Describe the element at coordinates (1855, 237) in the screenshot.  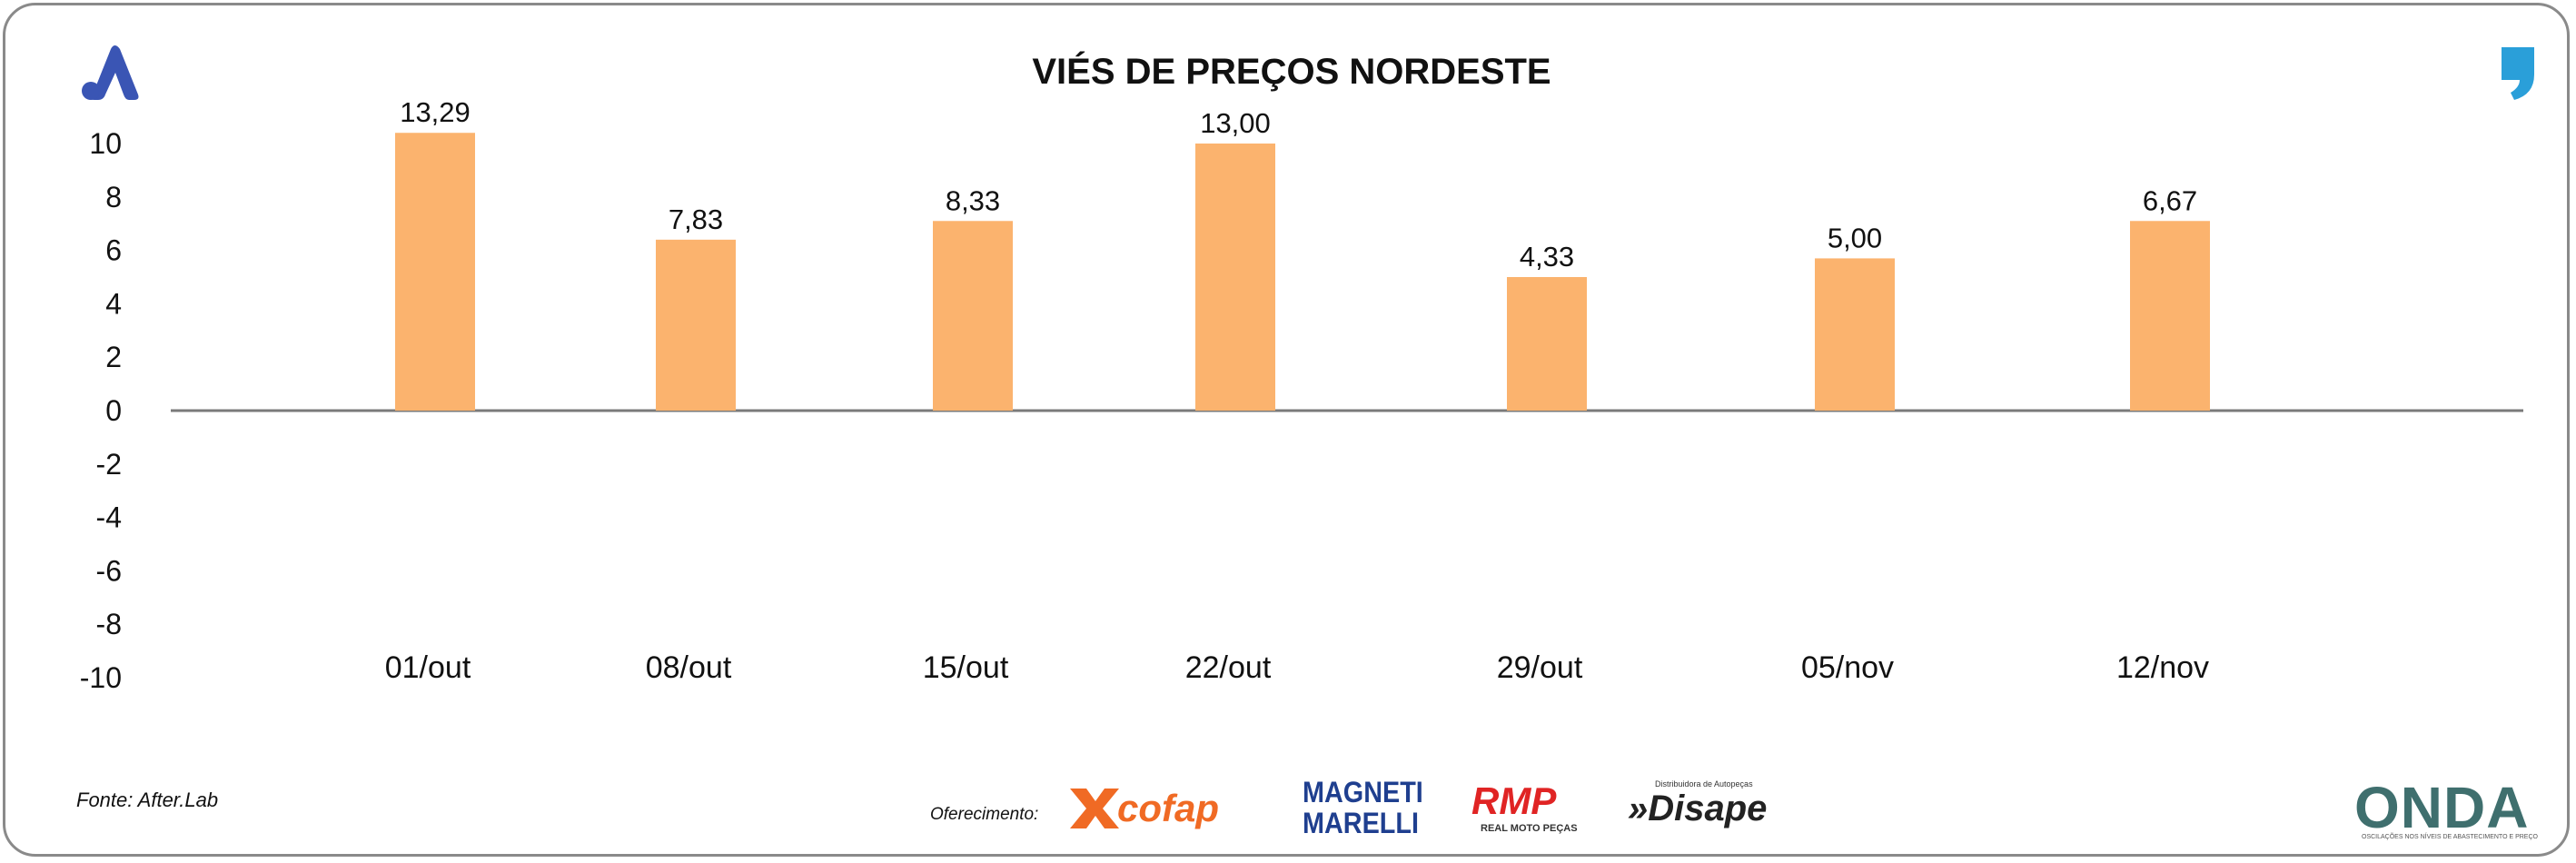
I see `data-label: 5,00` at that location.